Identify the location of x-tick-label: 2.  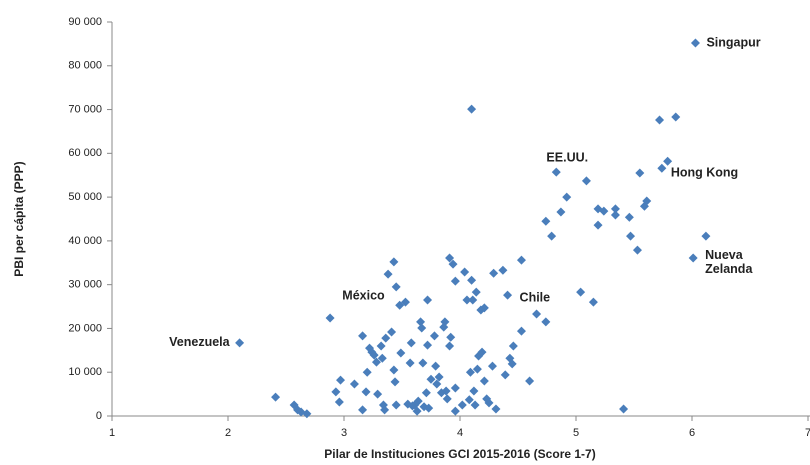
(228, 433).